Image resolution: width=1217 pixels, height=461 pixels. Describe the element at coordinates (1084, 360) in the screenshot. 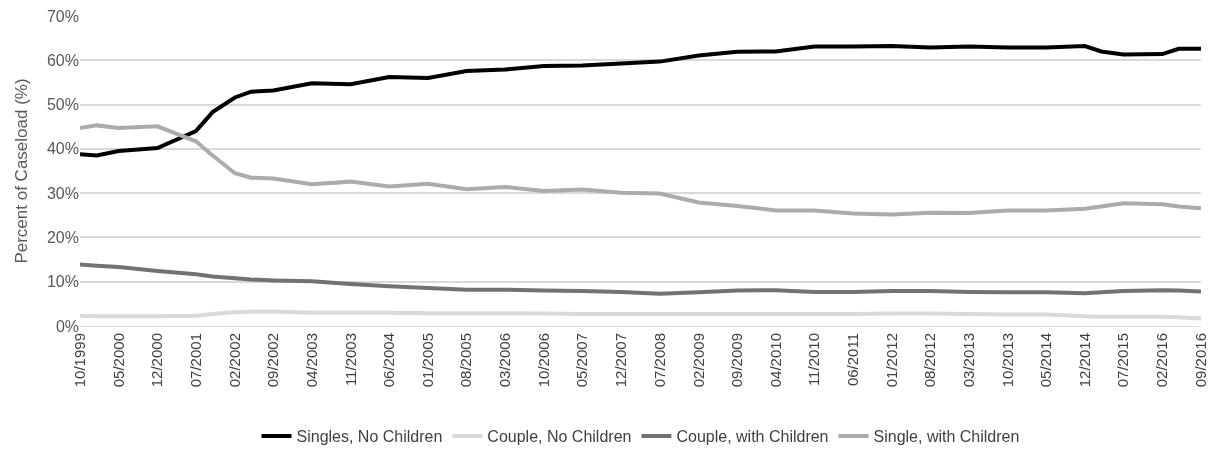

I see `x-tick-label: 12/2014` at that location.